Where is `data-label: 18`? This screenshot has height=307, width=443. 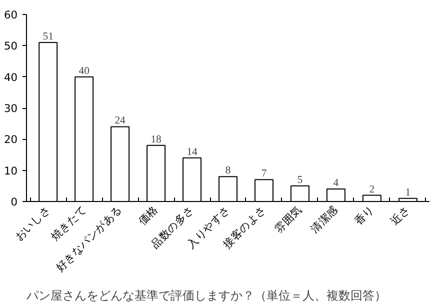 data-label: 18 is located at coordinates (156, 140).